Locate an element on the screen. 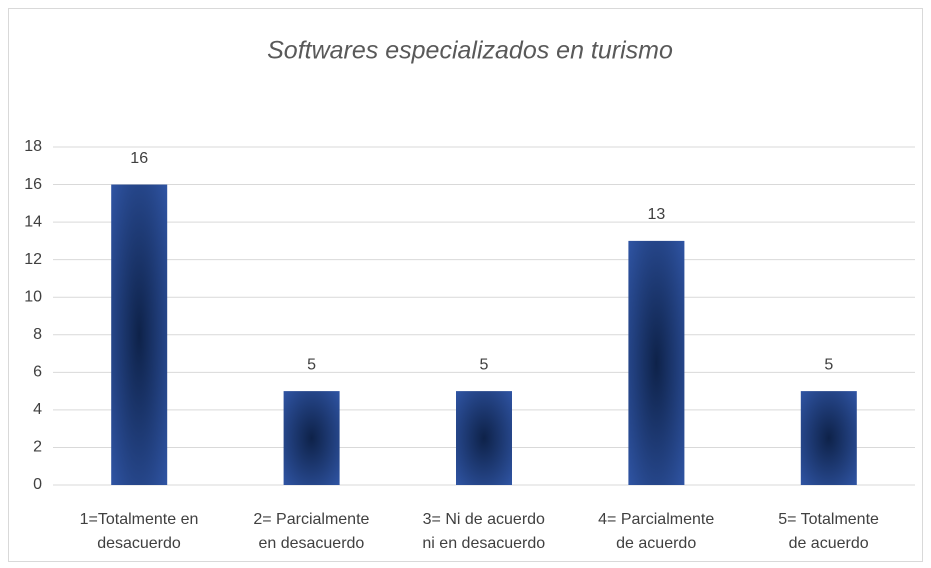 Image resolution: width=931 pixels, height=568 pixels. y-tick-label: 10 is located at coordinates (33, 296).